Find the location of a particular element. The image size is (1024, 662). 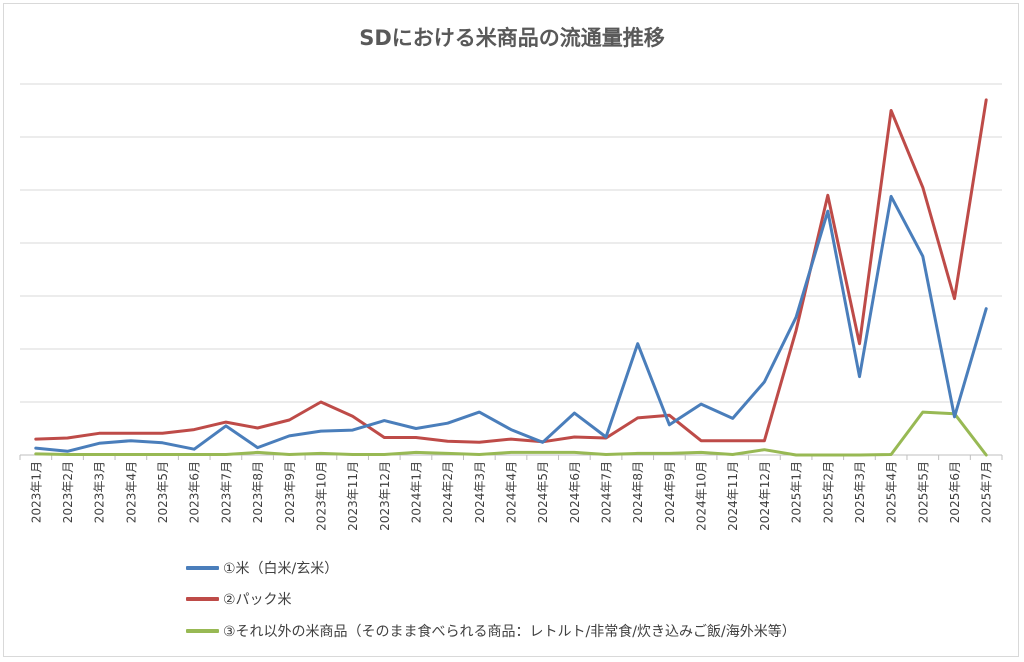

x-tick-label: 2024年2月 is located at coordinates (448, 492).